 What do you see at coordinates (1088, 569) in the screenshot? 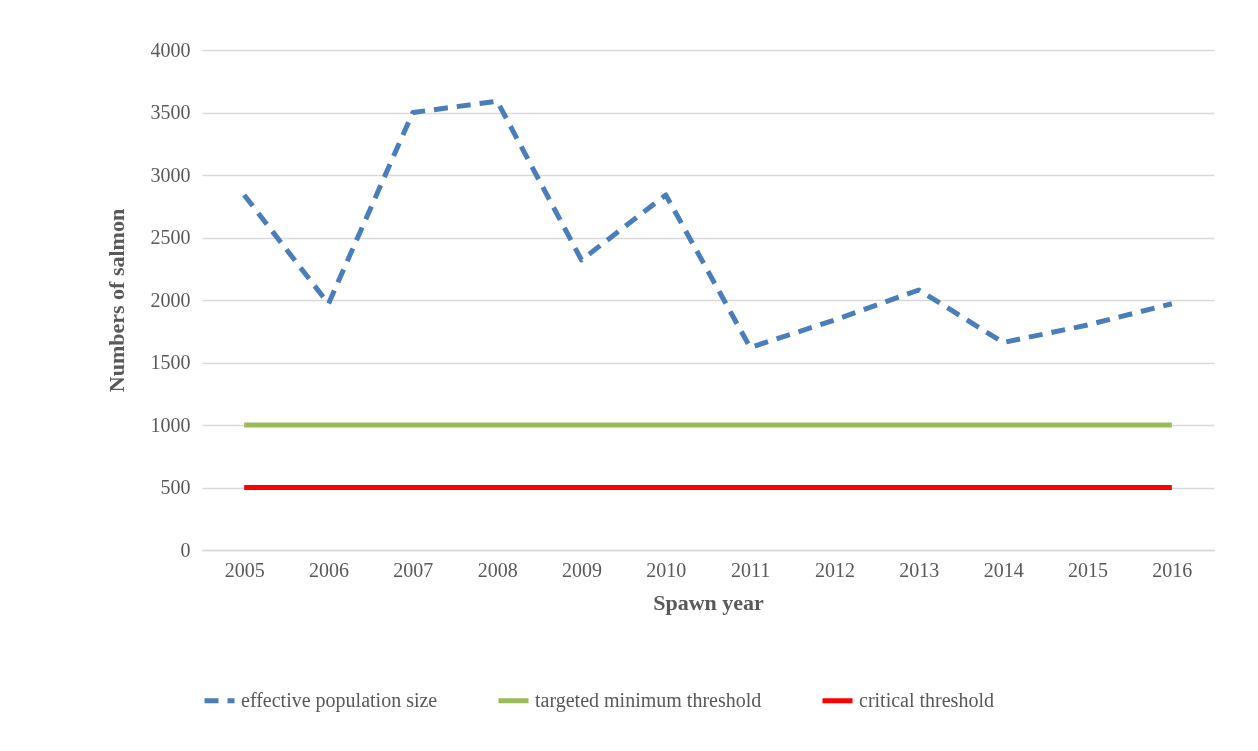
I see `x-tick-label: 2015` at bounding box center [1088, 569].